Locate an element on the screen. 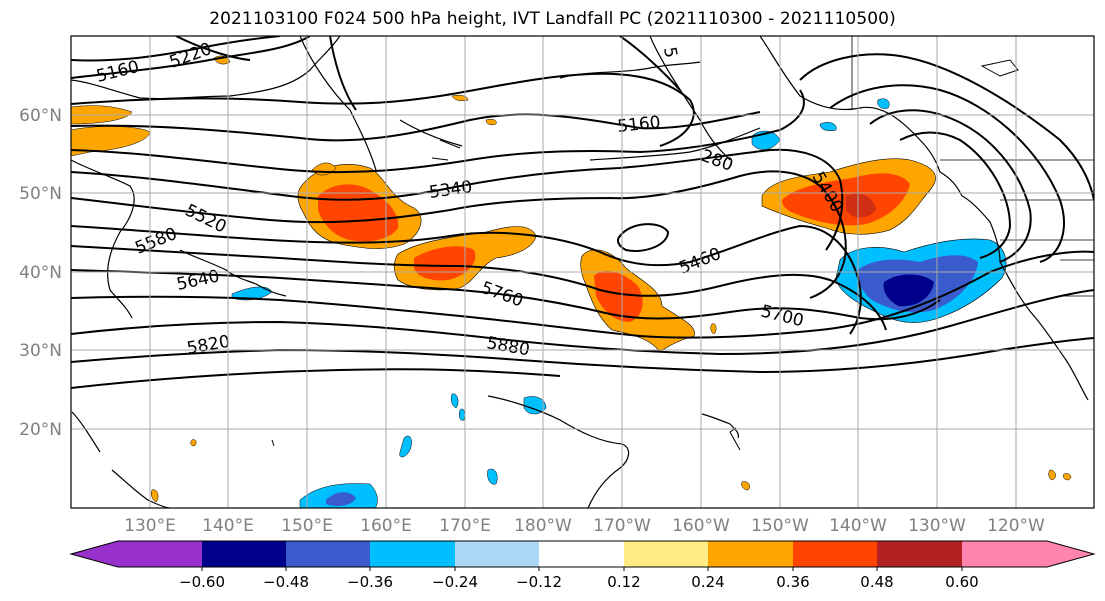 This screenshot has width=1105, height=601. latitude-labels: 60°N 50°N 40°N 30°N 20°N is located at coordinates (40, 273).